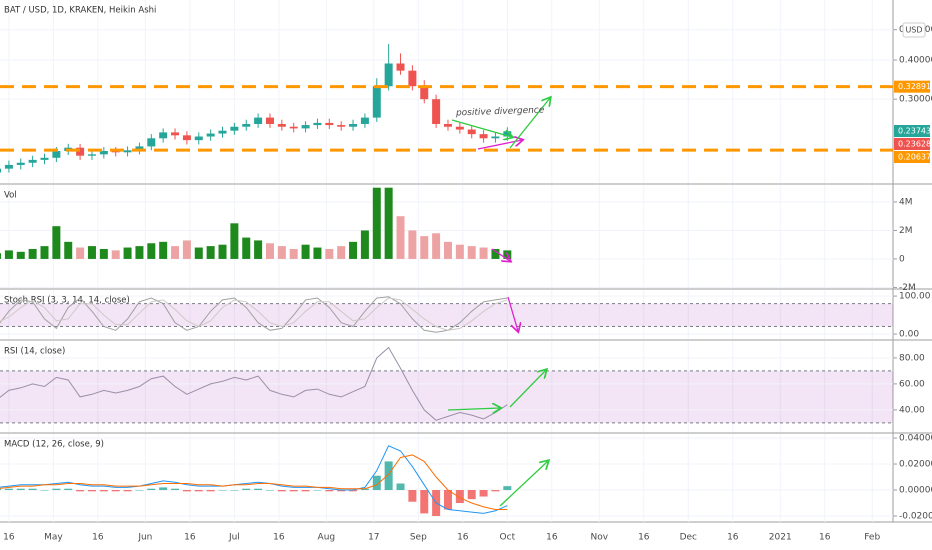 The image size is (932, 550). What do you see at coordinates (418, 538) in the screenshot?
I see `x-tick-label: Sep` at bounding box center [418, 538].